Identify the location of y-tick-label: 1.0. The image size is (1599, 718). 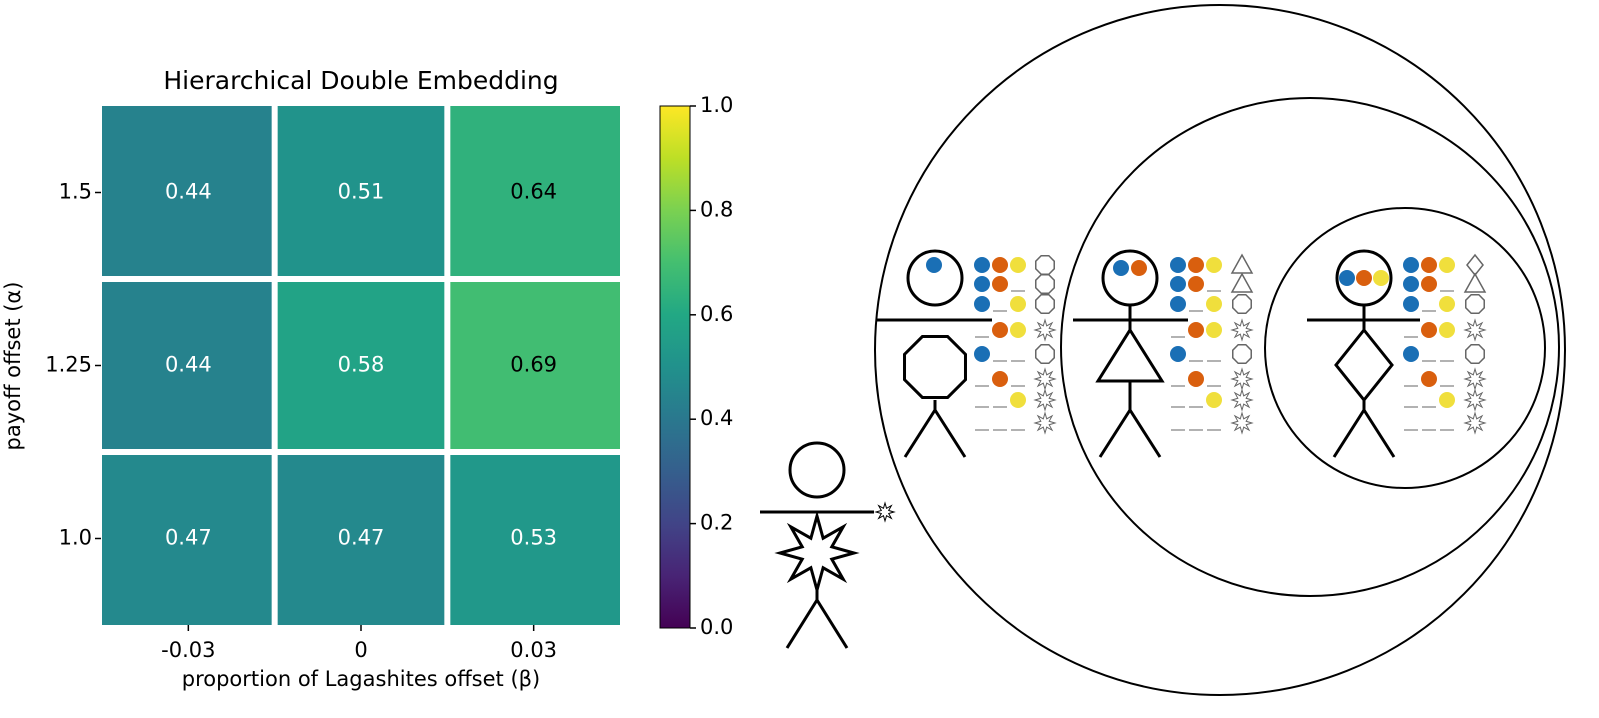
(75, 538).